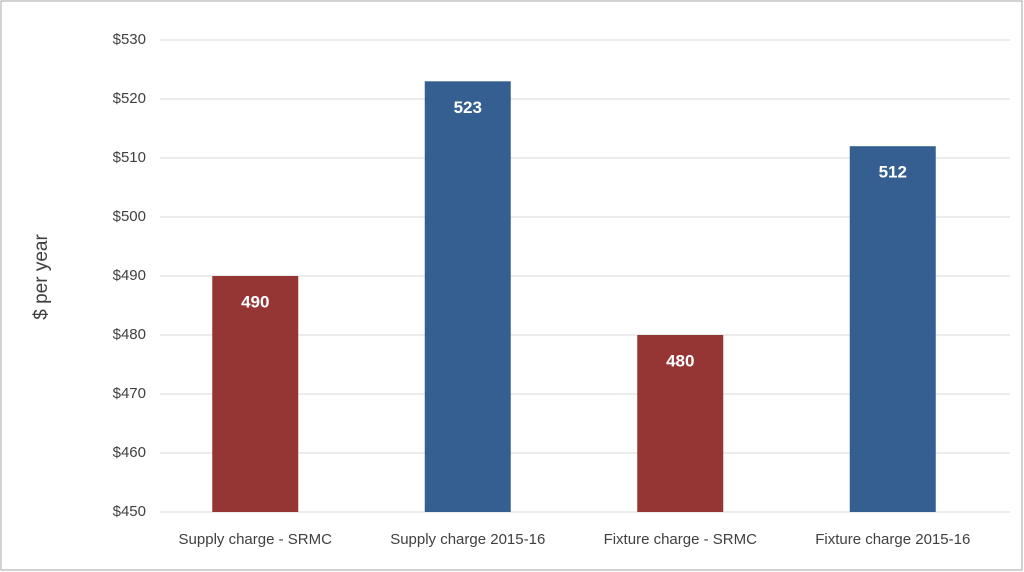 The image size is (1024, 572). What do you see at coordinates (467, 539) in the screenshot?
I see `x-tick-label: Supply charge 2015-16` at bounding box center [467, 539].